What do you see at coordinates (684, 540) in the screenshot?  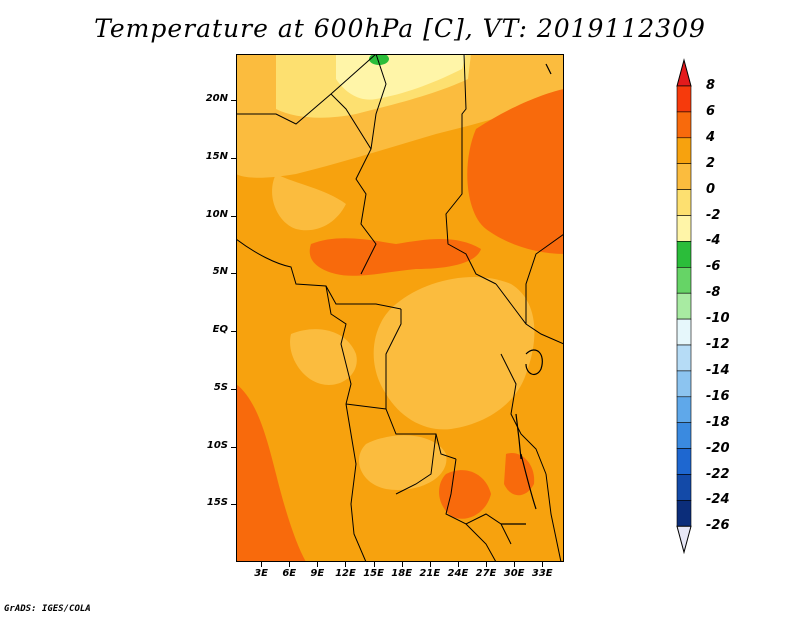 I see `colorbar-bottom-arrow` at bounding box center [684, 540].